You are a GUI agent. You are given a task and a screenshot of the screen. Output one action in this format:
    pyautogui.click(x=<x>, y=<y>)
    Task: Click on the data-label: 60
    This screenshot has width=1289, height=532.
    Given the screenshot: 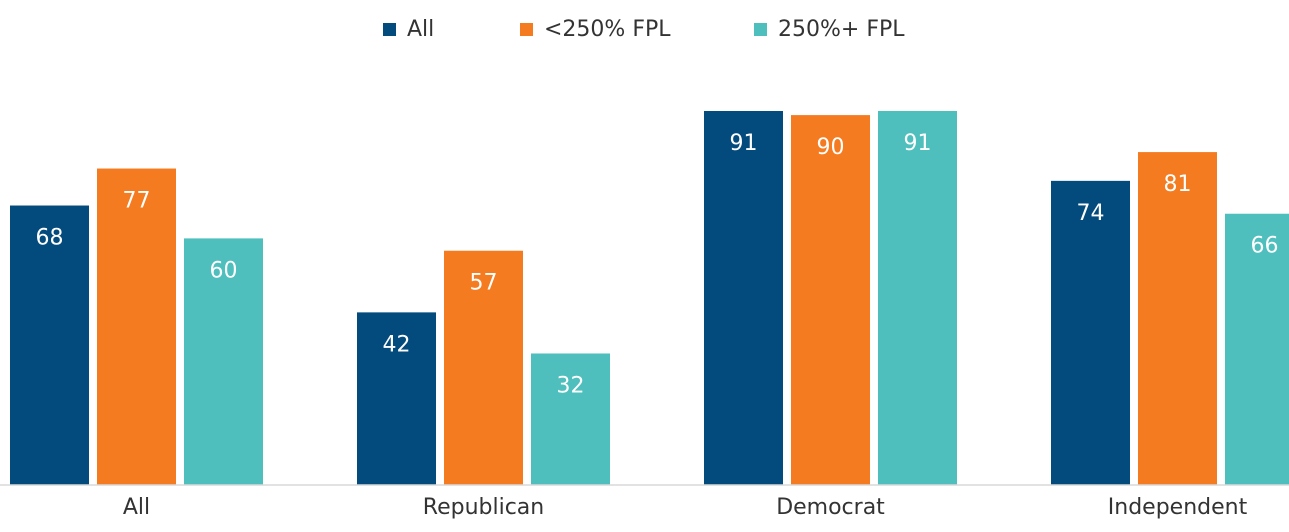 What is the action you would take?
    pyautogui.click(x=224, y=270)
    